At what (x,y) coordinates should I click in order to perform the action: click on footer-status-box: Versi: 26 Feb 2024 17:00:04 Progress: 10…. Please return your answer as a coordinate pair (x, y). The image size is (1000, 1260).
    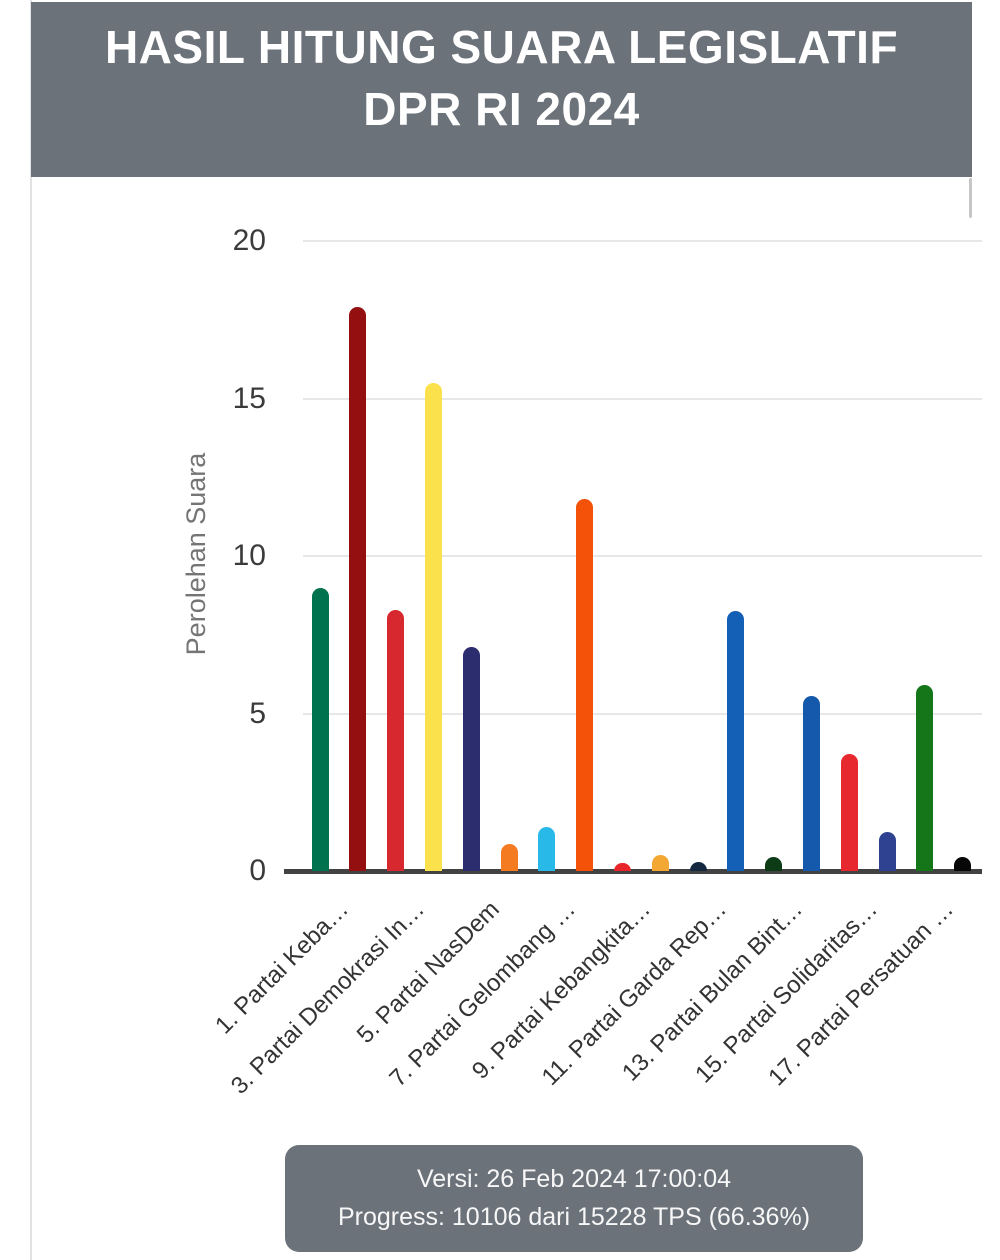
    Looking at the image, I should click on (574, 1198).